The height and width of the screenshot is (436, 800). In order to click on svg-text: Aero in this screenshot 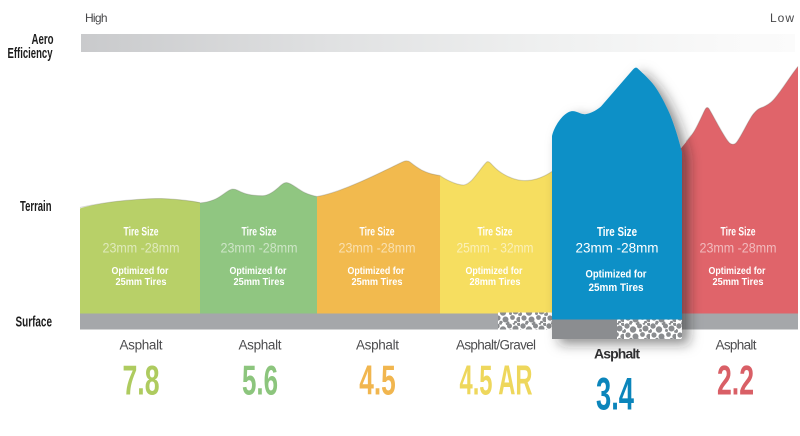, I will do `click(43, 40)`.